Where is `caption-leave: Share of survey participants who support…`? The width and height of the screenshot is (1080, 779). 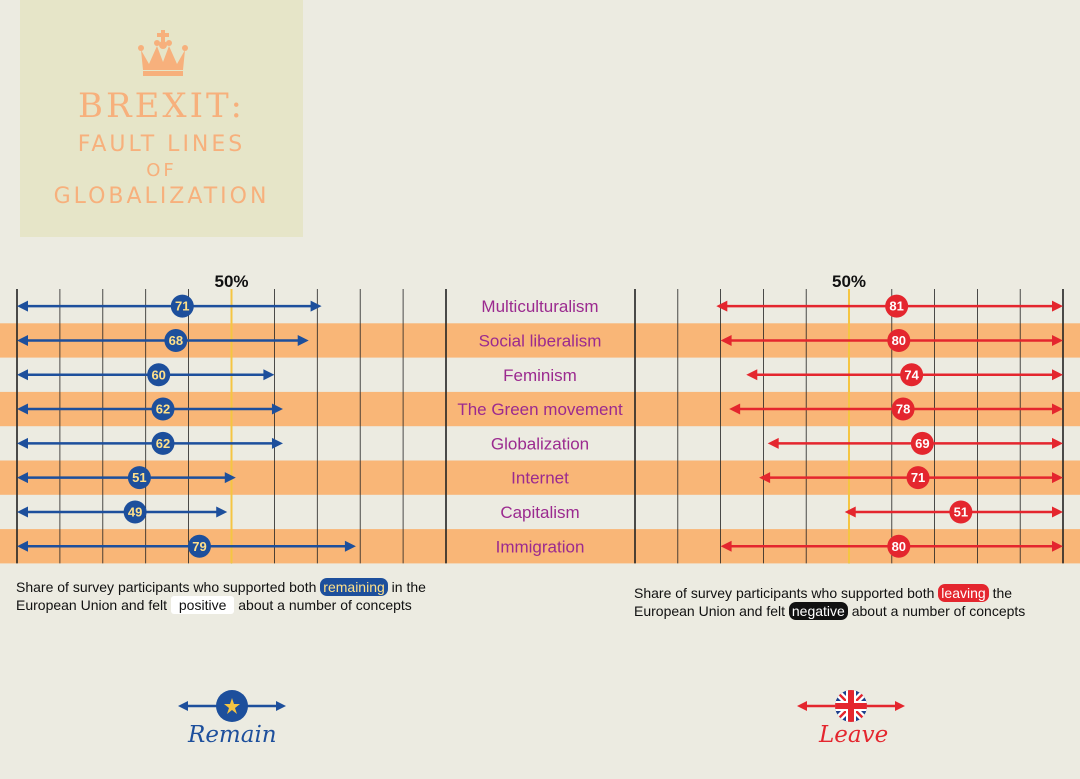
caption-leave: Share of survey participants who support… is located at coordinates (854, 602).